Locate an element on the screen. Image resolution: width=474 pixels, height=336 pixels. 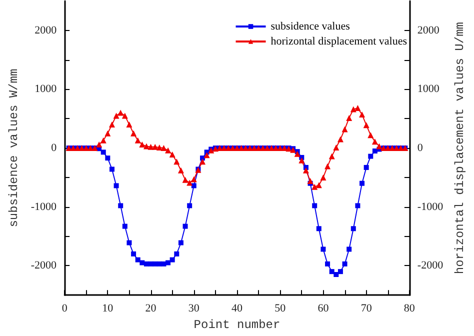
x-axis-title: Point number is located at coordinates (237, 325).